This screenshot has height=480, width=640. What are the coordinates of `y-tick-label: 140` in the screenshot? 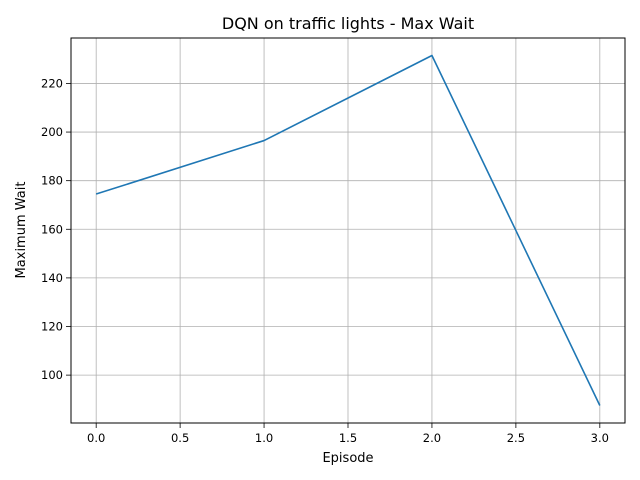 It's located at (52, 278).